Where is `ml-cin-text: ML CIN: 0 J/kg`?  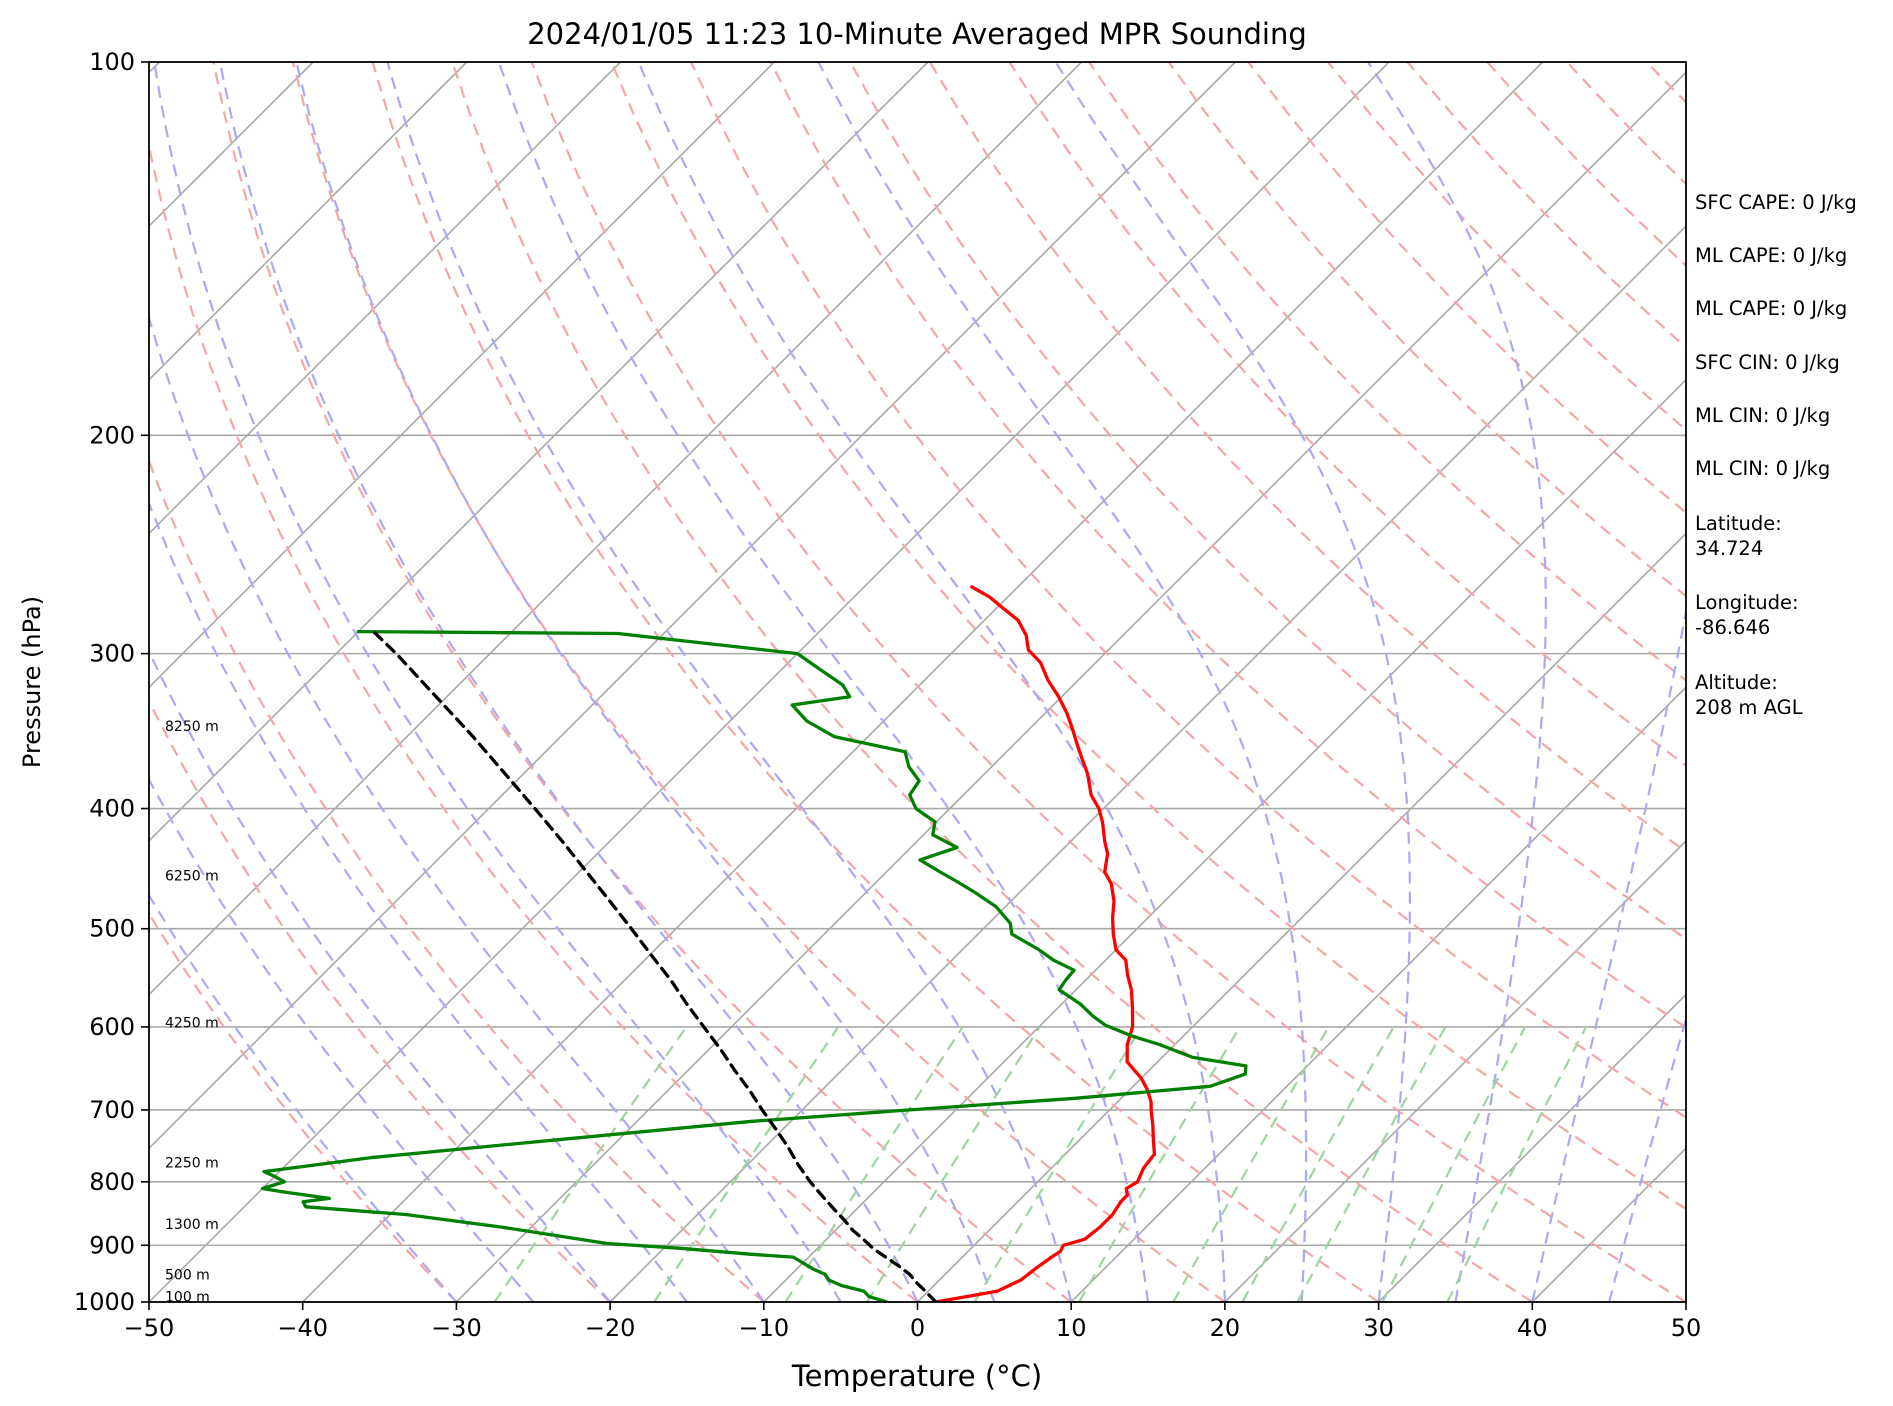
ml-cin-text: ML CIN: 0 J/kg is located at coordinates (1763, 415).